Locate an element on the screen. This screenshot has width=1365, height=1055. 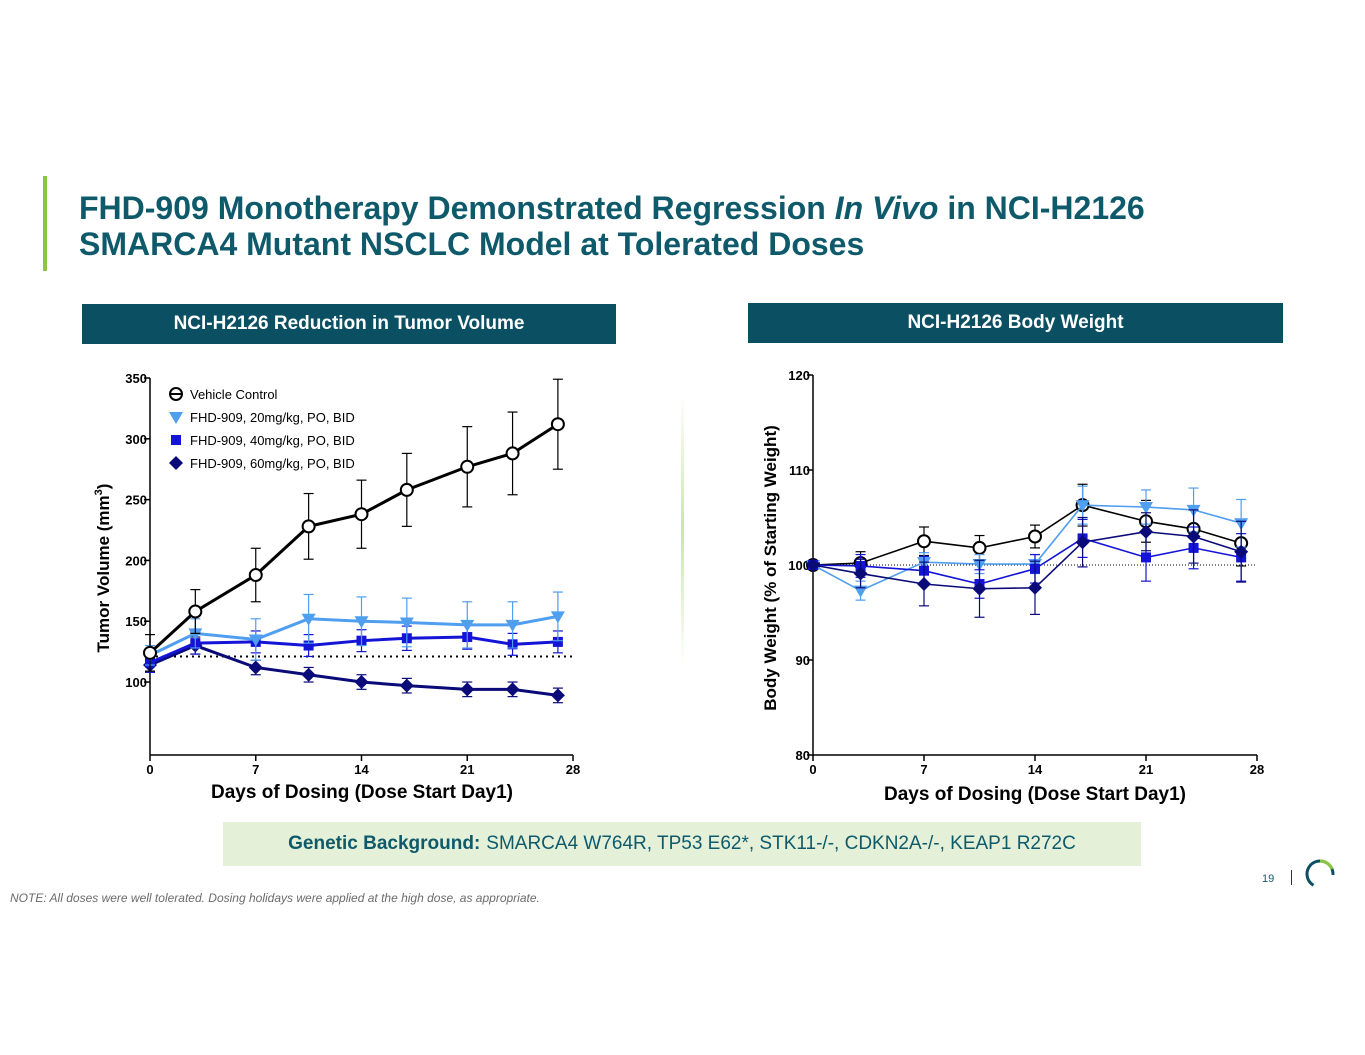
title-part2: in NCI-H2126 is located at coordinates (1041, 208).